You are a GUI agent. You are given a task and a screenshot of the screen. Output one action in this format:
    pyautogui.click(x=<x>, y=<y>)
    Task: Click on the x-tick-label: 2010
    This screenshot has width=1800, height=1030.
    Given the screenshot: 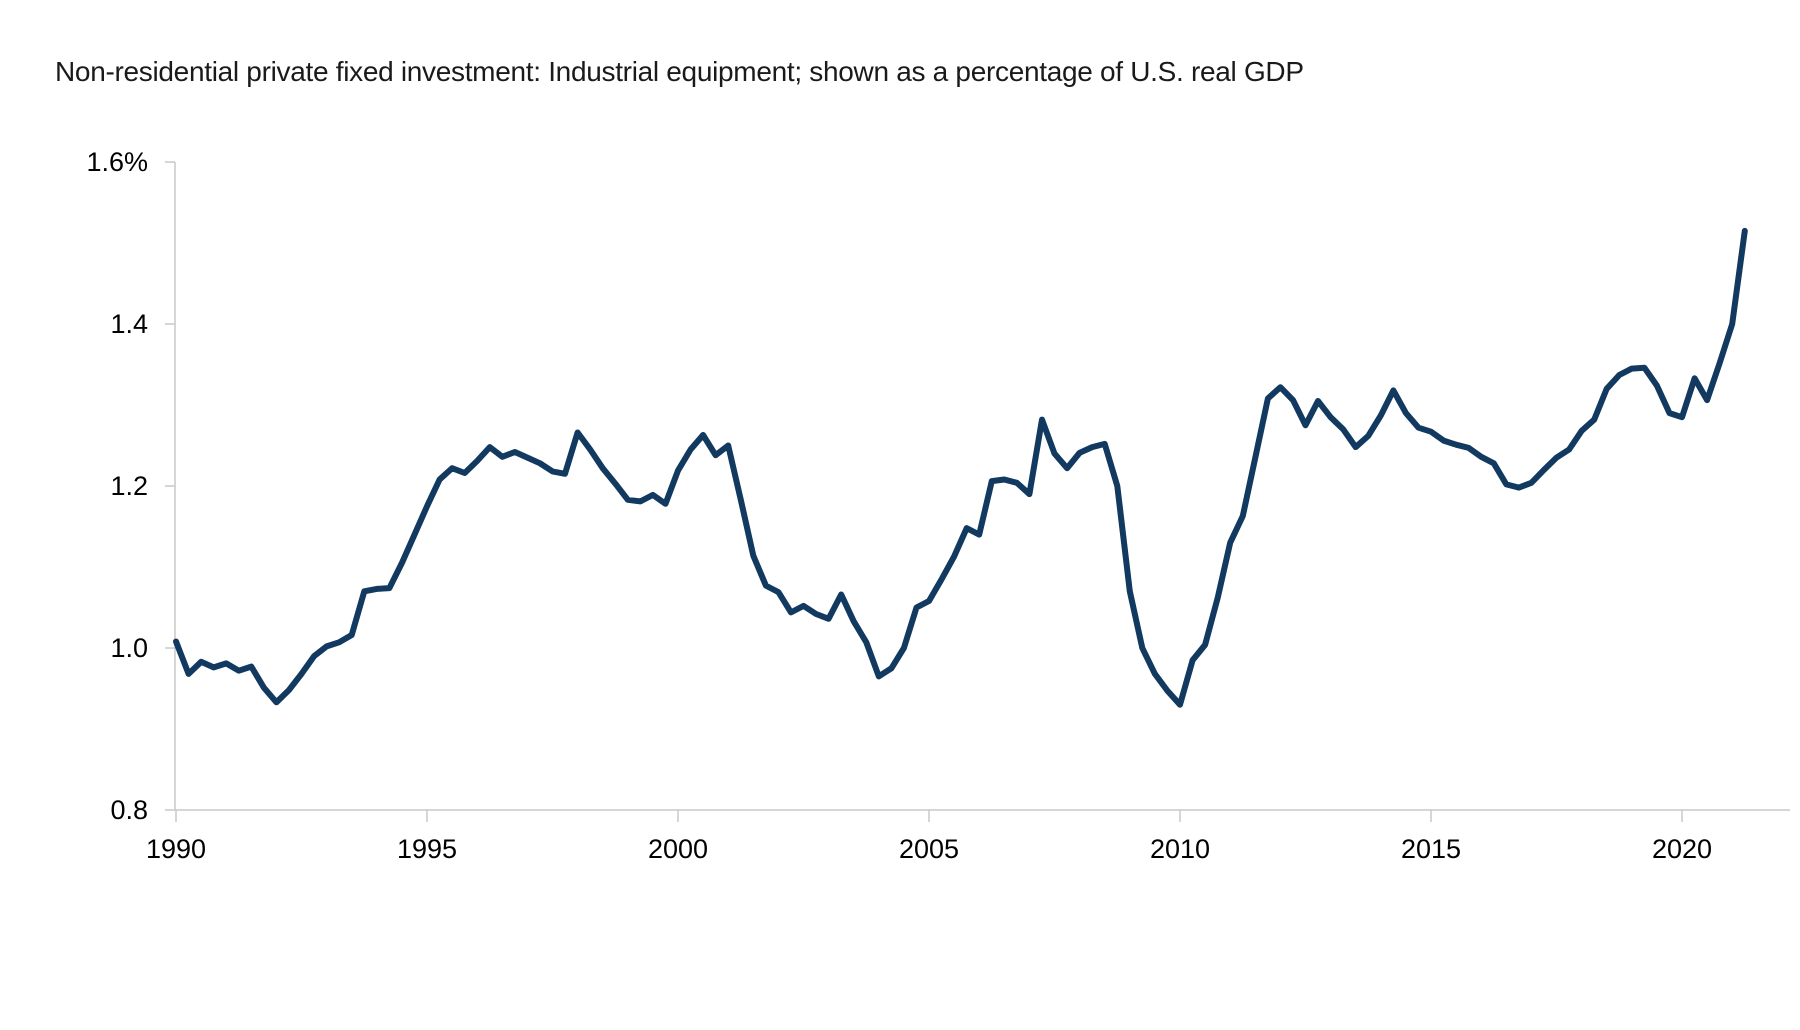 What is the action you would take?
    pyautogui.click(x=1180, y=849)
    